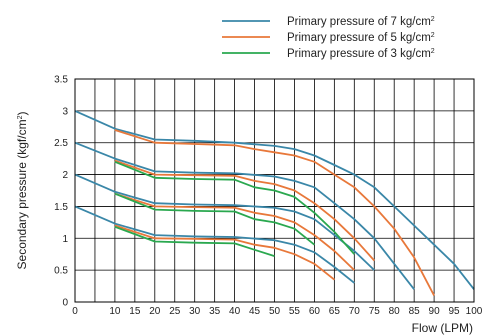  I want to click on y-axis-title-superscript: 2, so click(20, 117).